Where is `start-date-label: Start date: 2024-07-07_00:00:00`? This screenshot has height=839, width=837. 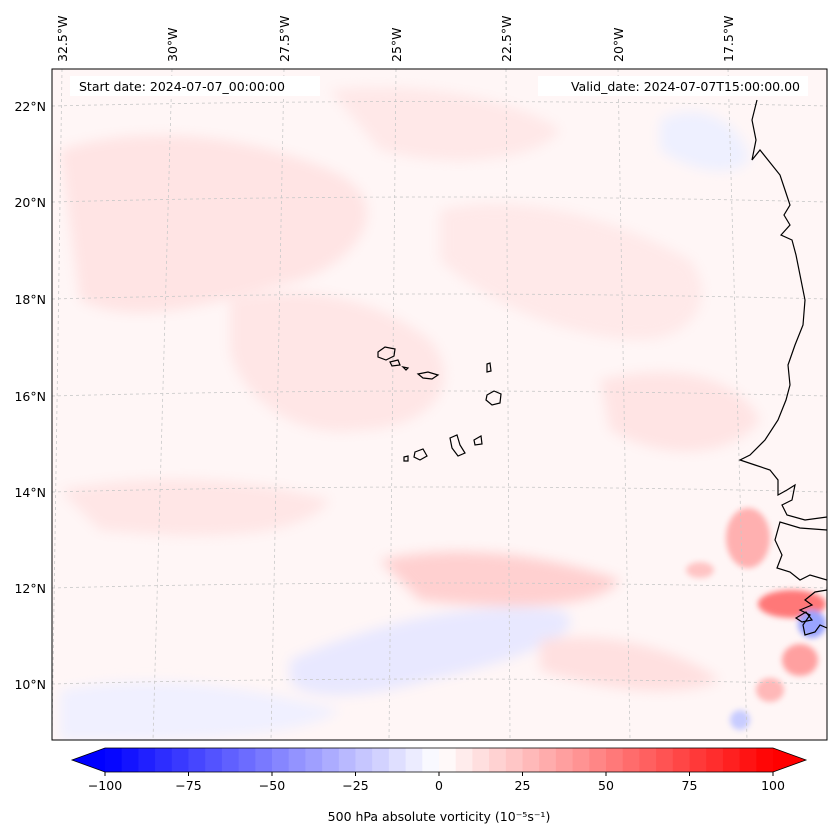 start-date-label: Start date: 2024-07-07_00:00:00 is located at coordinates (182, 86).